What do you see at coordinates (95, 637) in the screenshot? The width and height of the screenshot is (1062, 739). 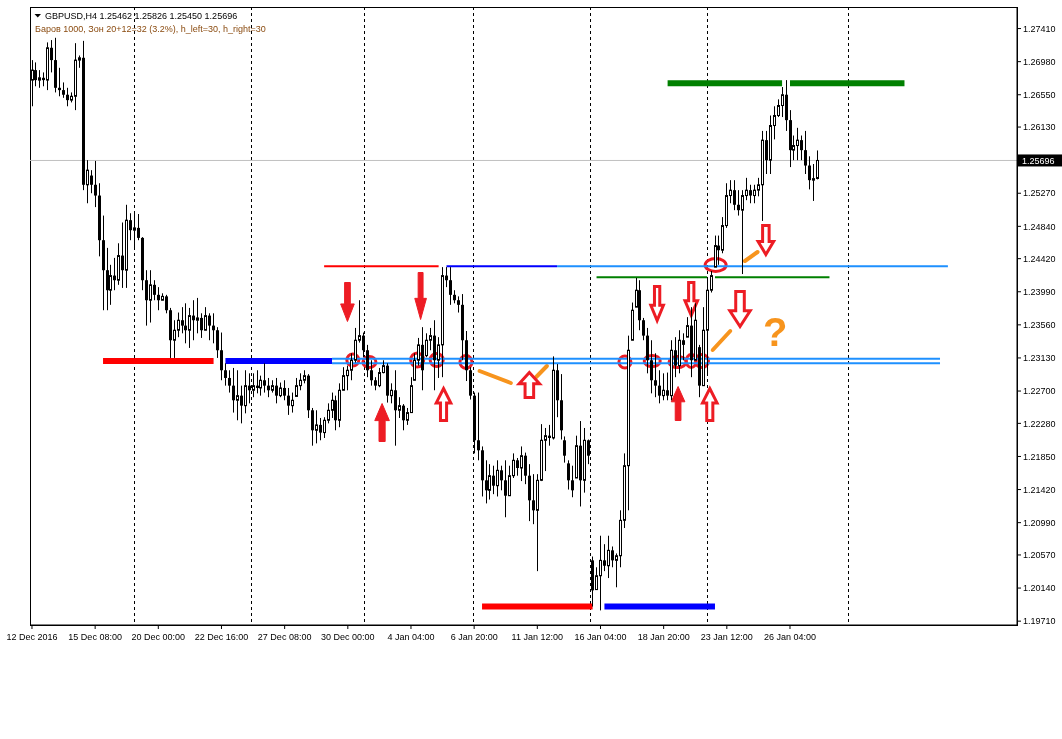 I see `x-tick-label: 15 Dec 08:00` at bounding box center [95, 637].